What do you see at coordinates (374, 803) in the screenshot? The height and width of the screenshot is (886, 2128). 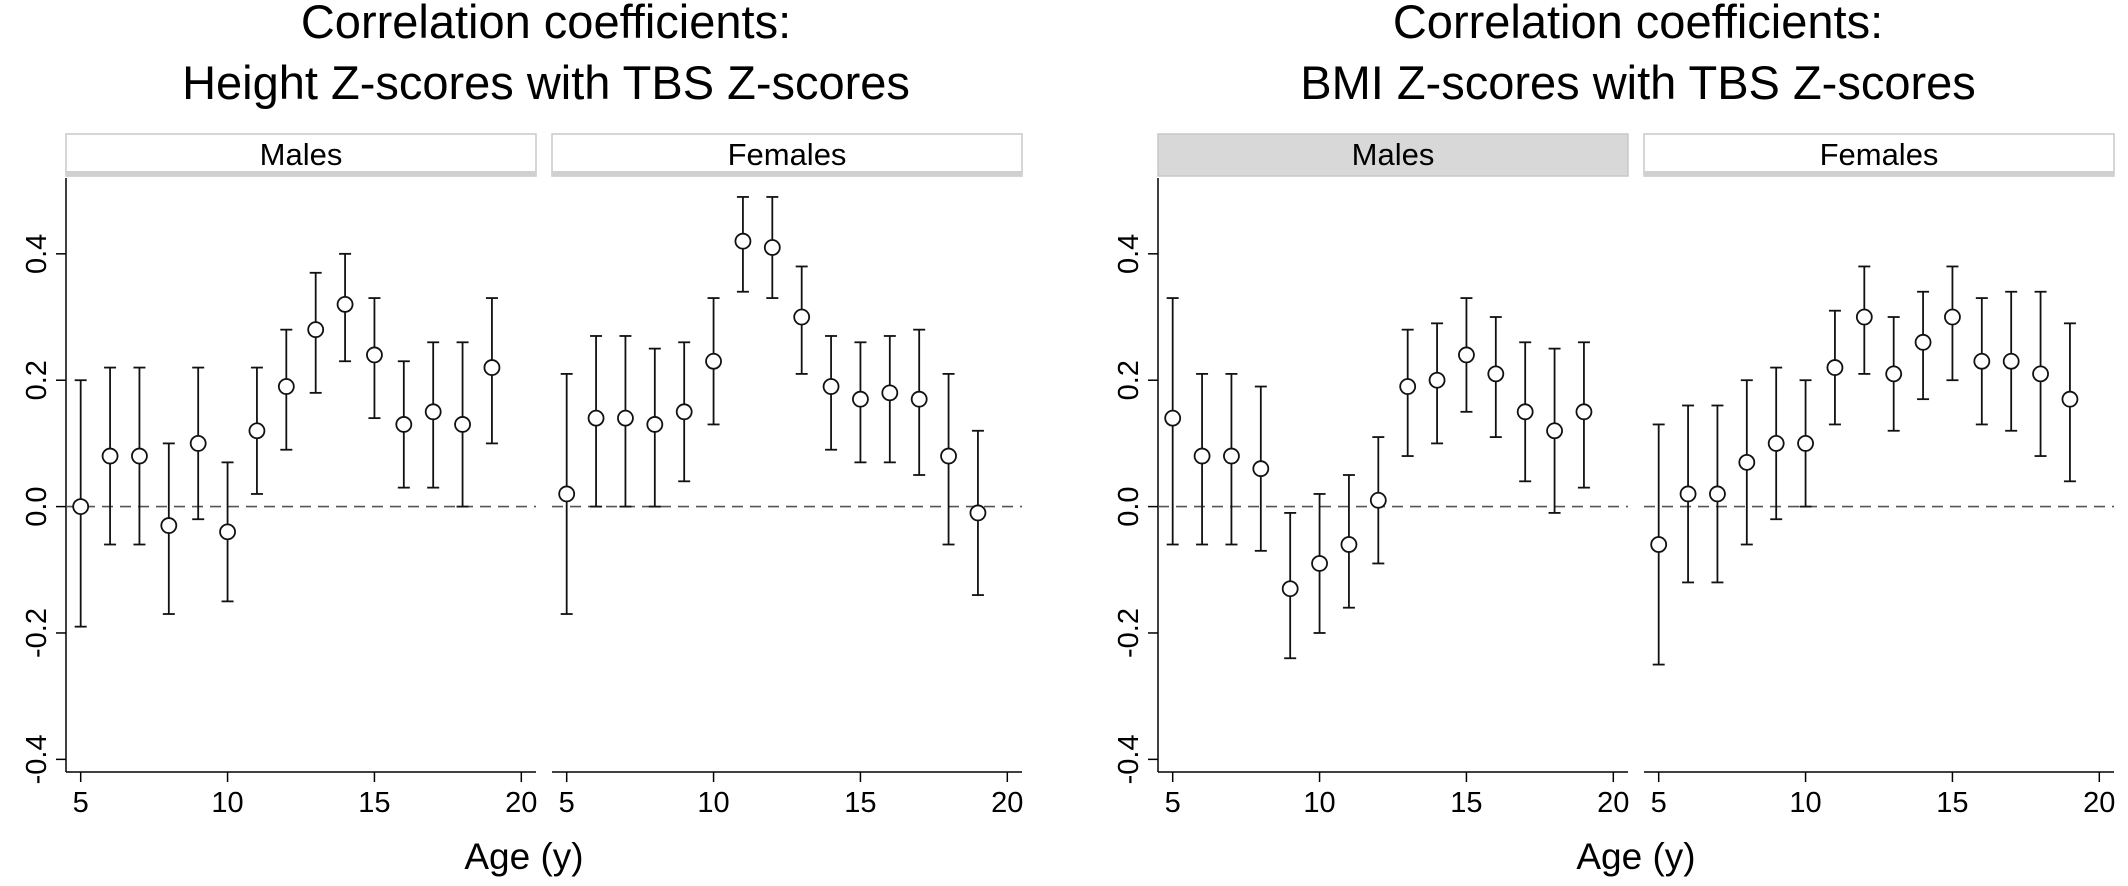 I see `x-tick-label: 15` at bounding box center [374, 803].